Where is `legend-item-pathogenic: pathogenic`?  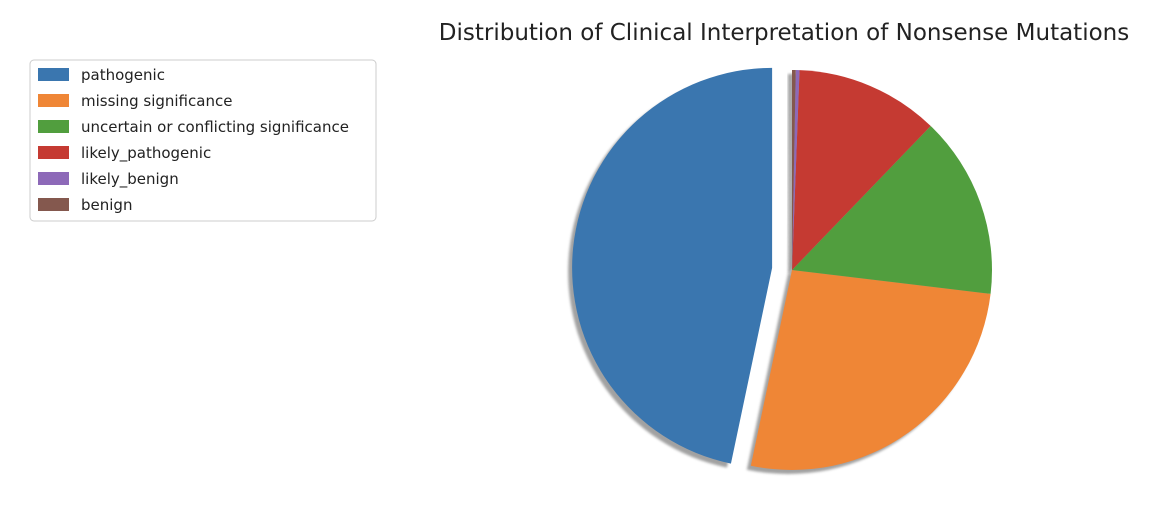 legend-item-pathogenic: pathogenic is located at coordinates (101, 75).